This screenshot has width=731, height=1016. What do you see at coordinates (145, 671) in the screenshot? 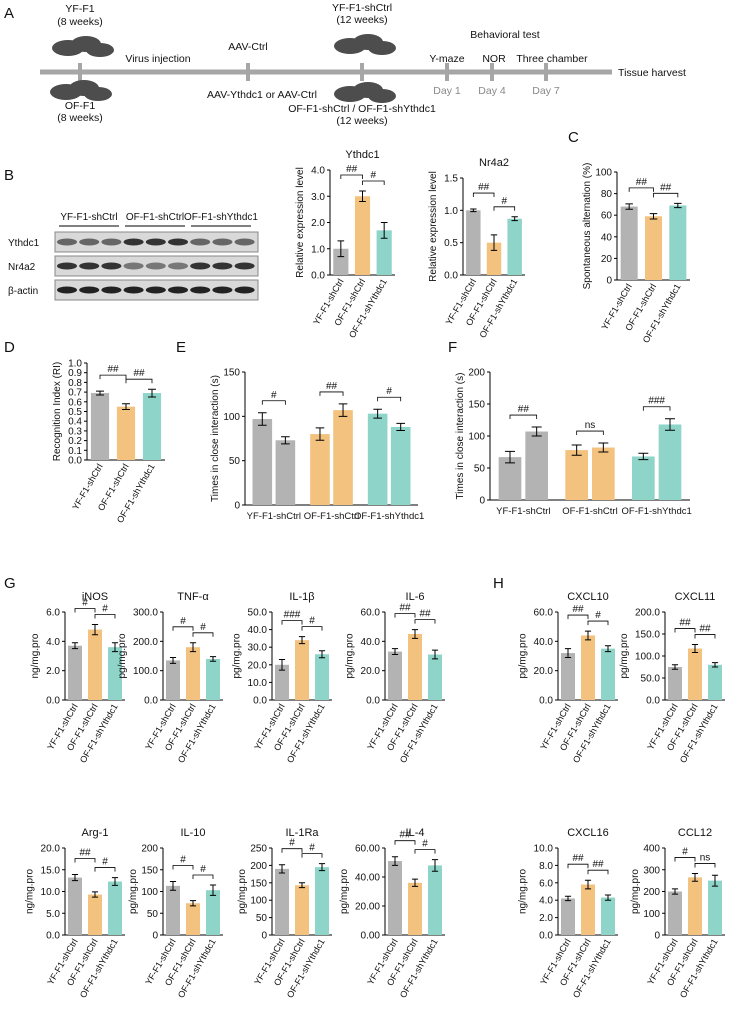
I see `y-tick-label: 100.0` at bounding box center [145, 671].